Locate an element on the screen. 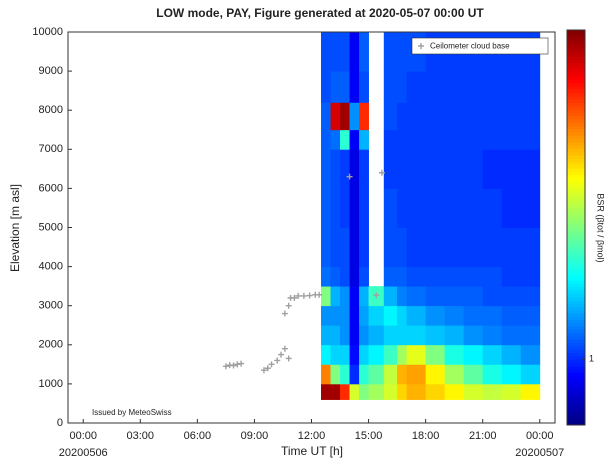  x-tick-label: 03:00 is located at coordinates (141, 436).